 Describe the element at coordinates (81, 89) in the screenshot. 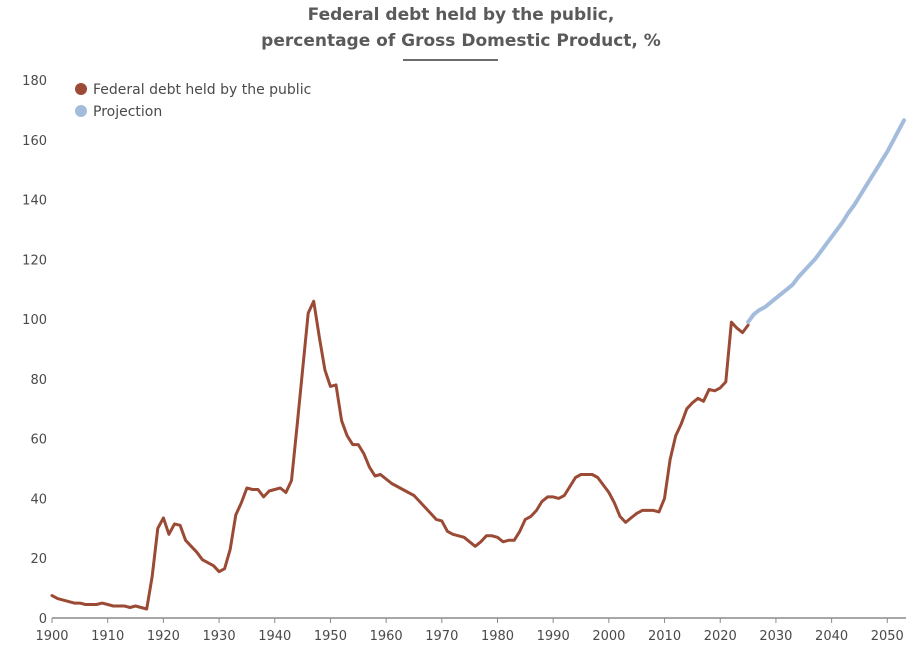

I see `legend-swatch-debt` at that location.